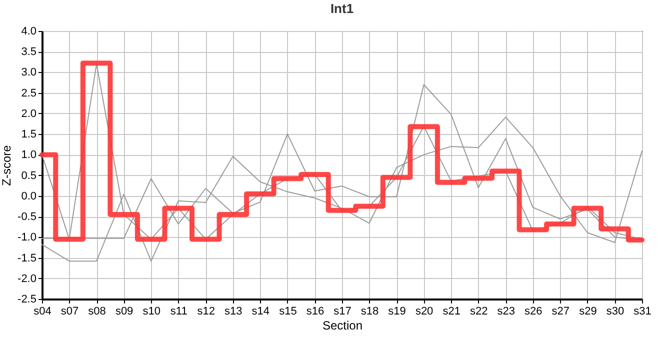 This screenshot has height=360, width=660. Describe the element at coordinates (27, 238) in the screenshot. I see `y-tick-label: -1.0` at that location.